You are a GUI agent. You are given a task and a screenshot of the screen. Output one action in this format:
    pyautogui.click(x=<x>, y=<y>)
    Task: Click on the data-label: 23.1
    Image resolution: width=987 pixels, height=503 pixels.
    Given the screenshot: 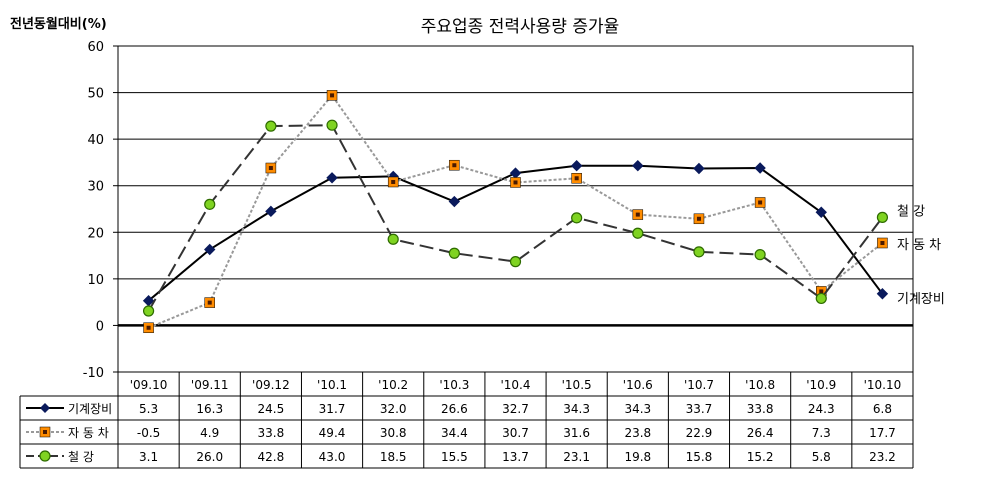 What is the action you would take?
    pyautogui.click(x=576, y=457)
    